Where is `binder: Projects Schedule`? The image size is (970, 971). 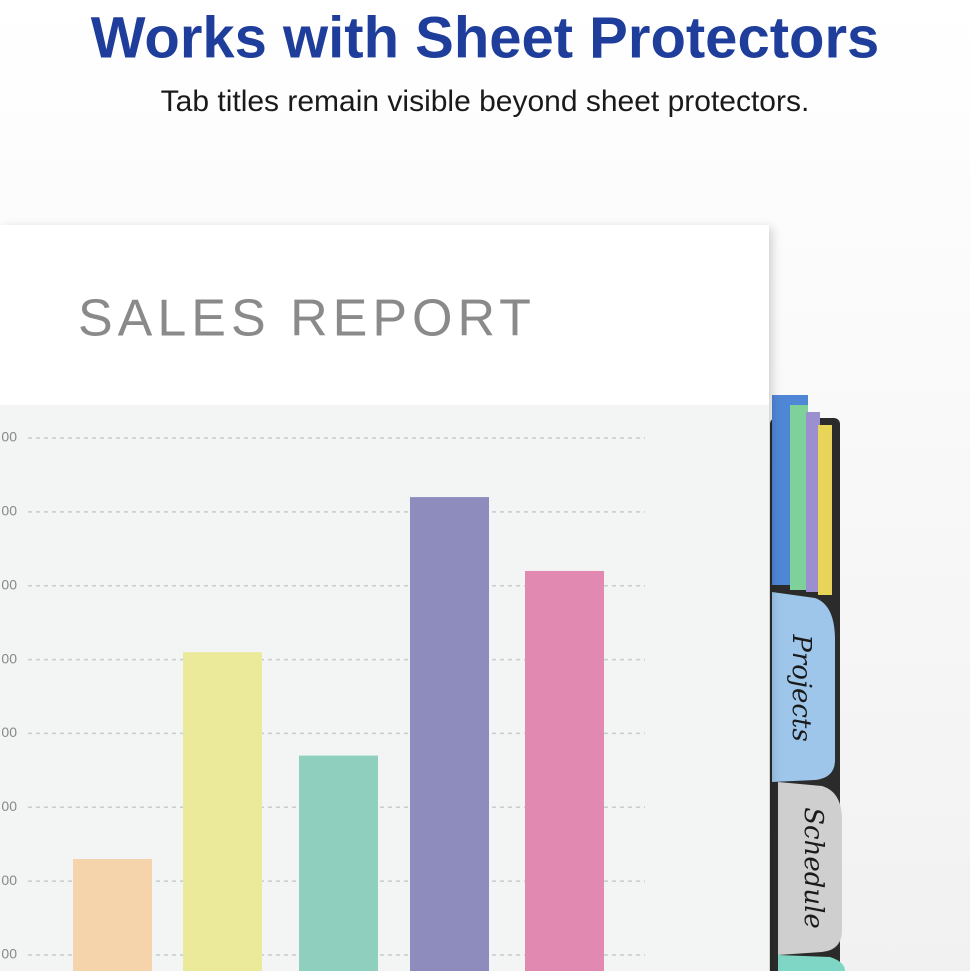
binder: Projects Schedule is located at coordinates (807, 683).